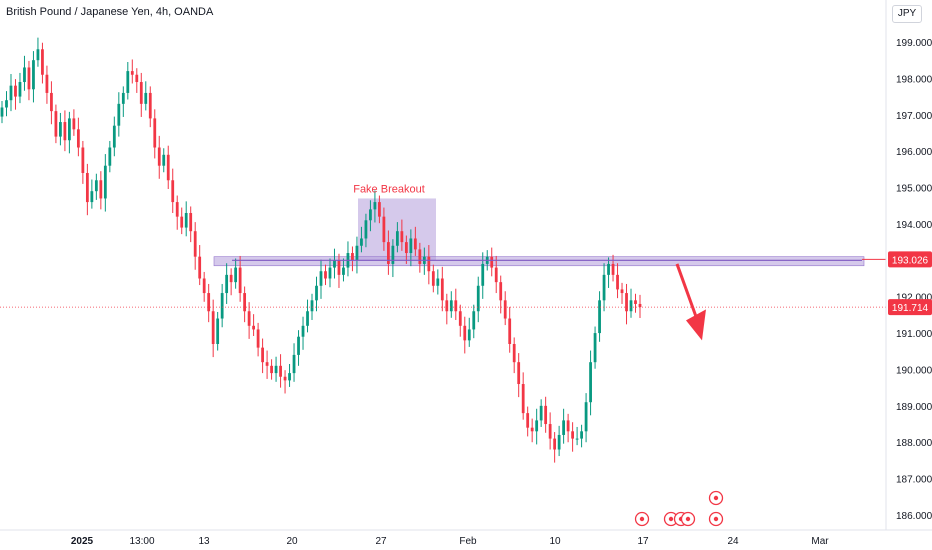 This screenshot has width=932, height=550. Describe the element at coordinates (914, 225) in the screenshot. I see `y-tick-label: 194.000` at that location.